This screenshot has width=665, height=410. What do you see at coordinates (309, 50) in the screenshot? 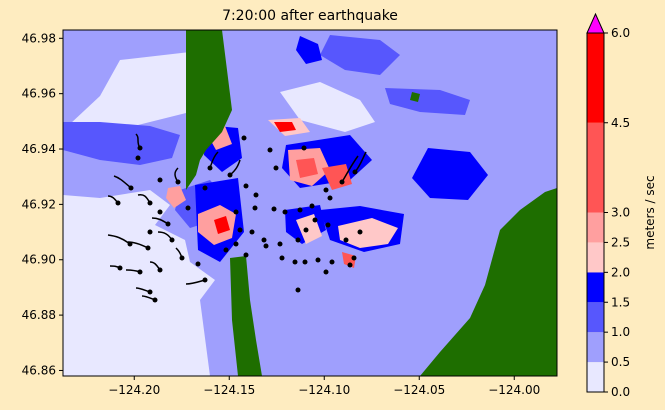
I see `high-speed-region-north-channel` at bounding box center [309, 50].